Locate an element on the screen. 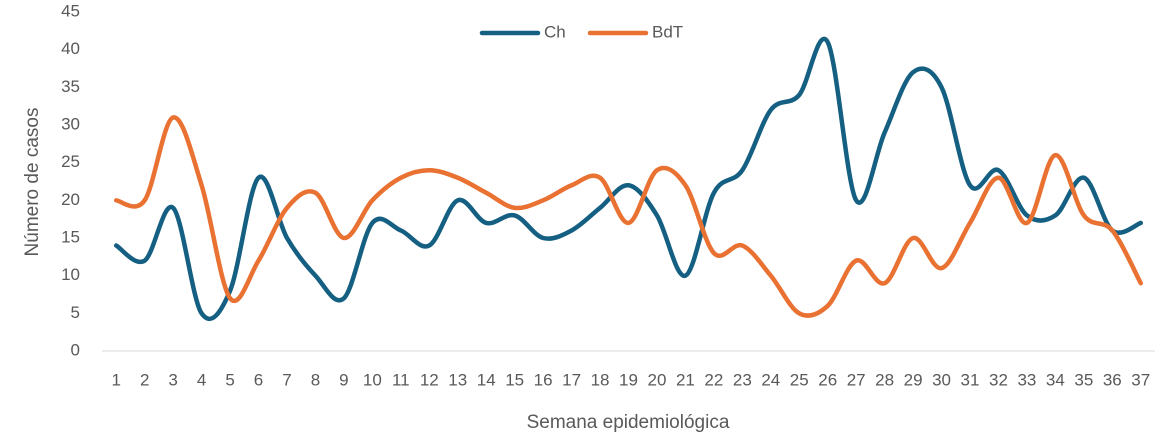  x-tick-label: 14 is located at coordinates (486, 379).